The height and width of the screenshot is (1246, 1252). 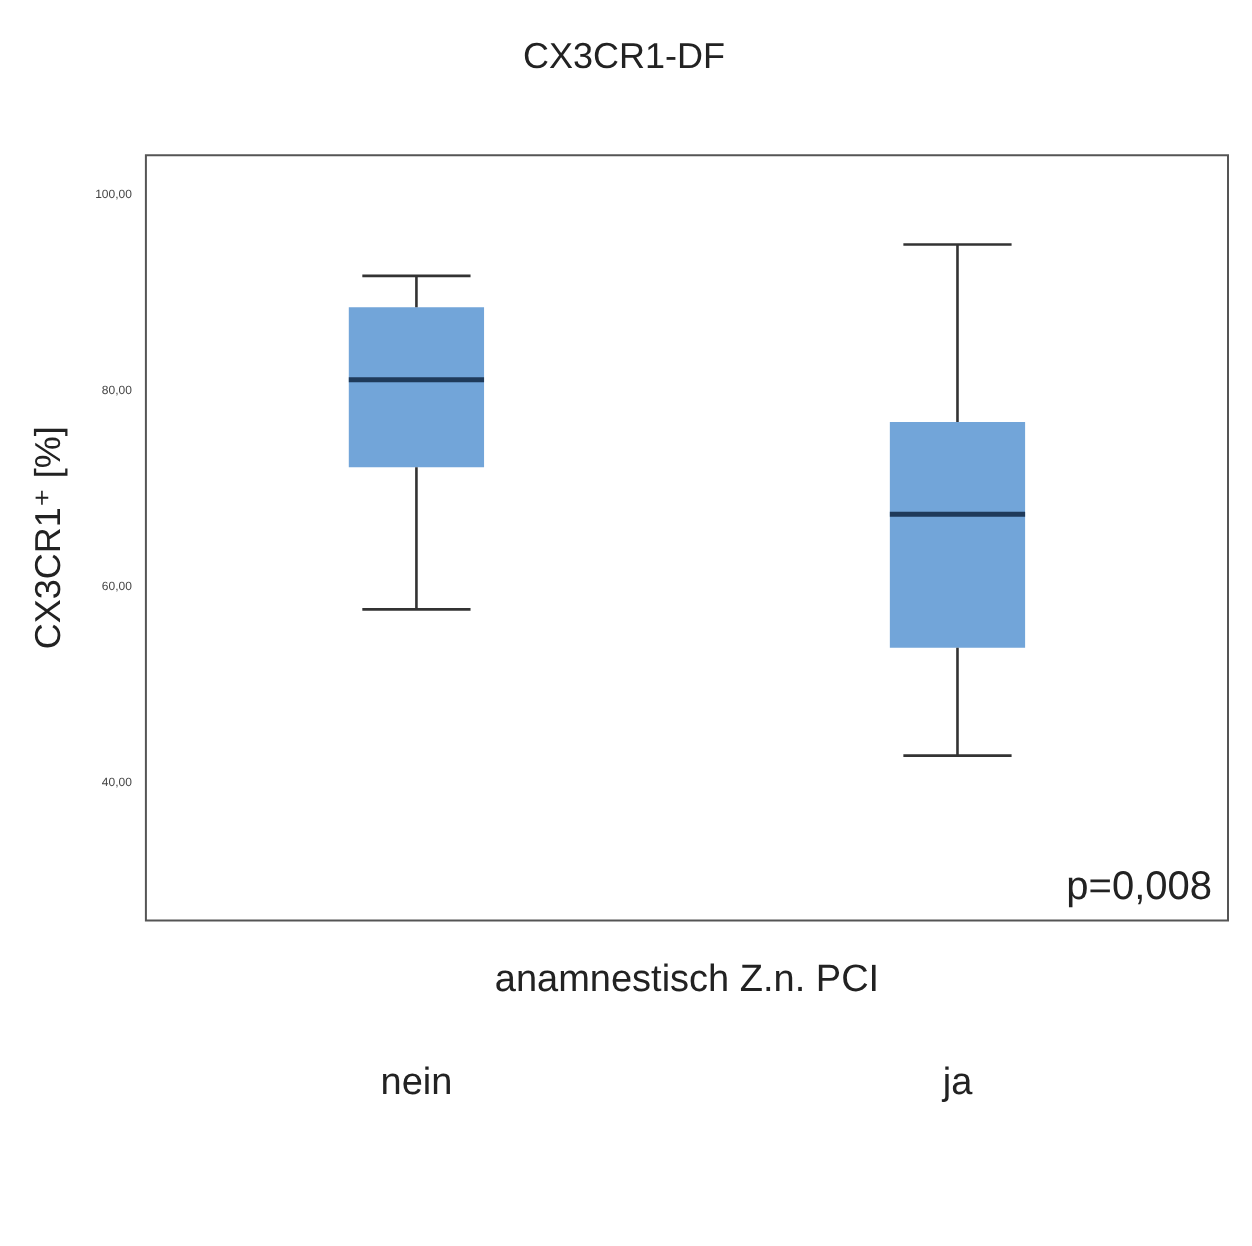 I want to click on x-tick-label: ja, so click(x=957, y=1082).